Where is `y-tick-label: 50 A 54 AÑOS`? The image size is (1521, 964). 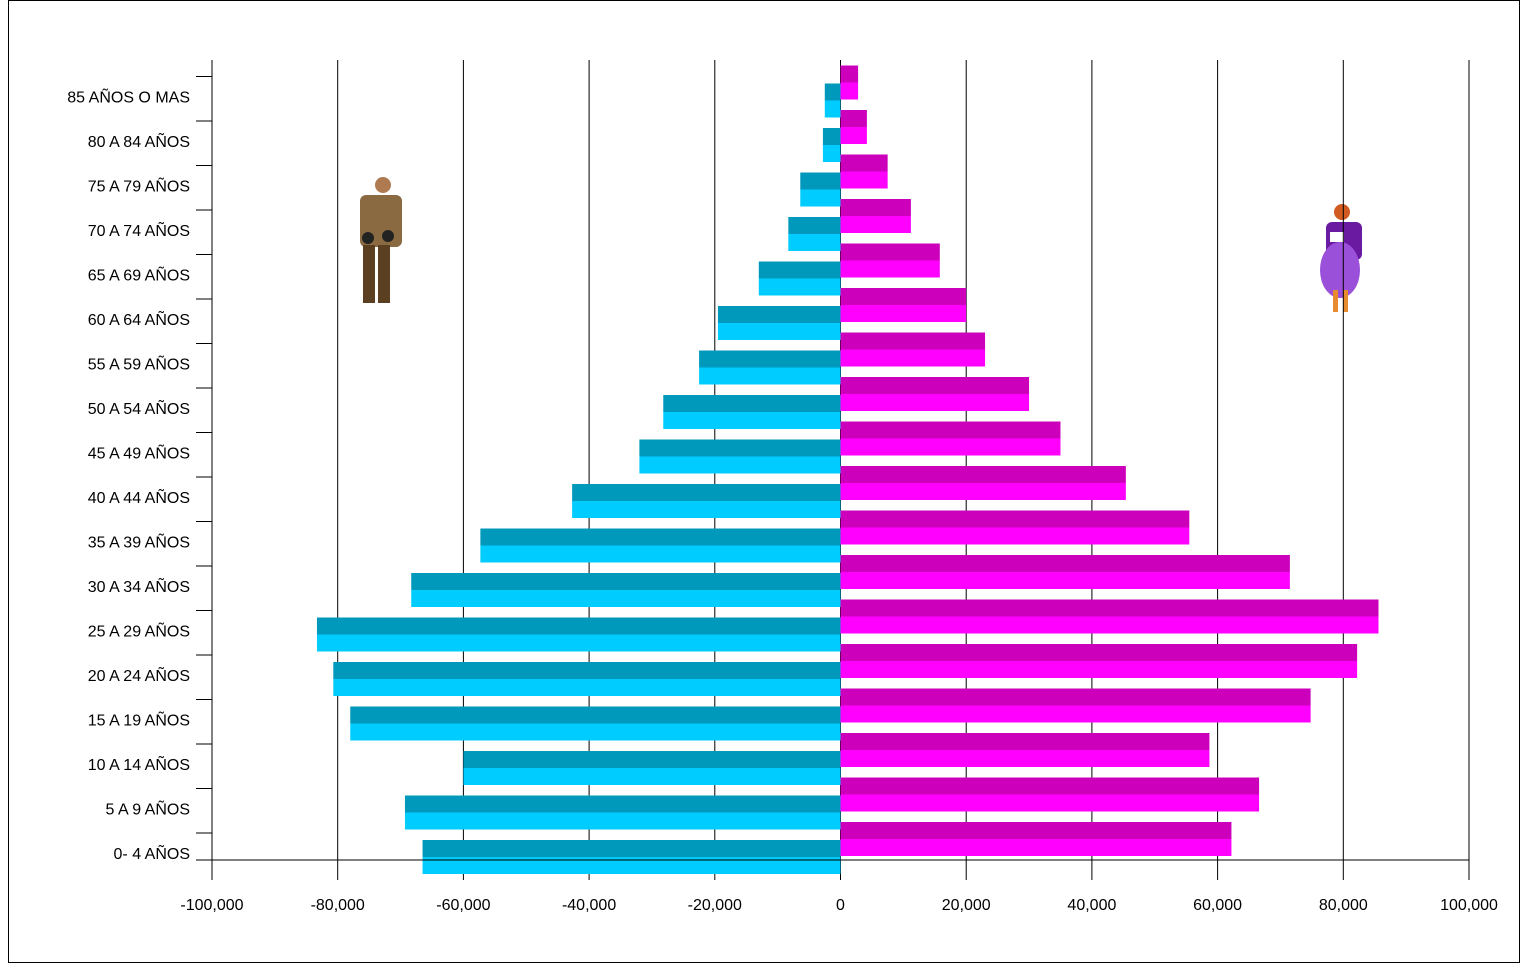 y-tick-label: 50 A 54 AÑOS is located at coordinates (139, 408).